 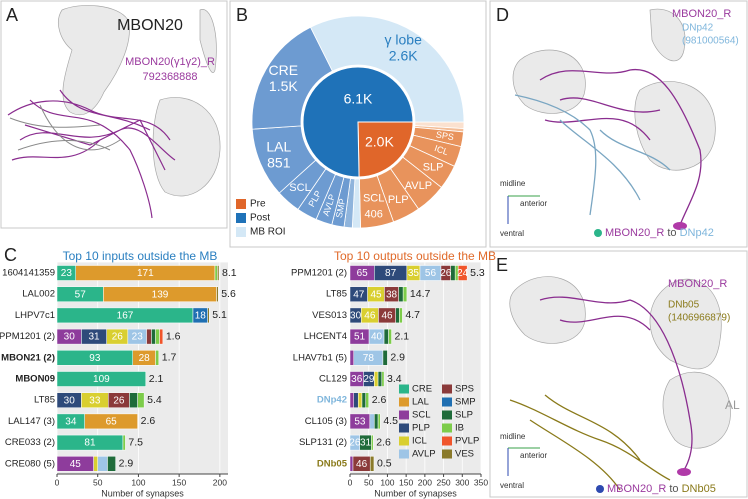 I want to click on slice-label: SPS, so click(x=444, y=135).